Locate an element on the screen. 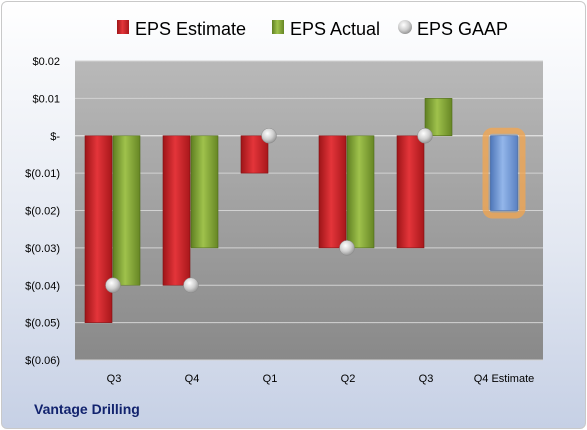 This screenshot has width=587, height=430. y-tick-label: $0.01 is located at coordinates (46, 99).